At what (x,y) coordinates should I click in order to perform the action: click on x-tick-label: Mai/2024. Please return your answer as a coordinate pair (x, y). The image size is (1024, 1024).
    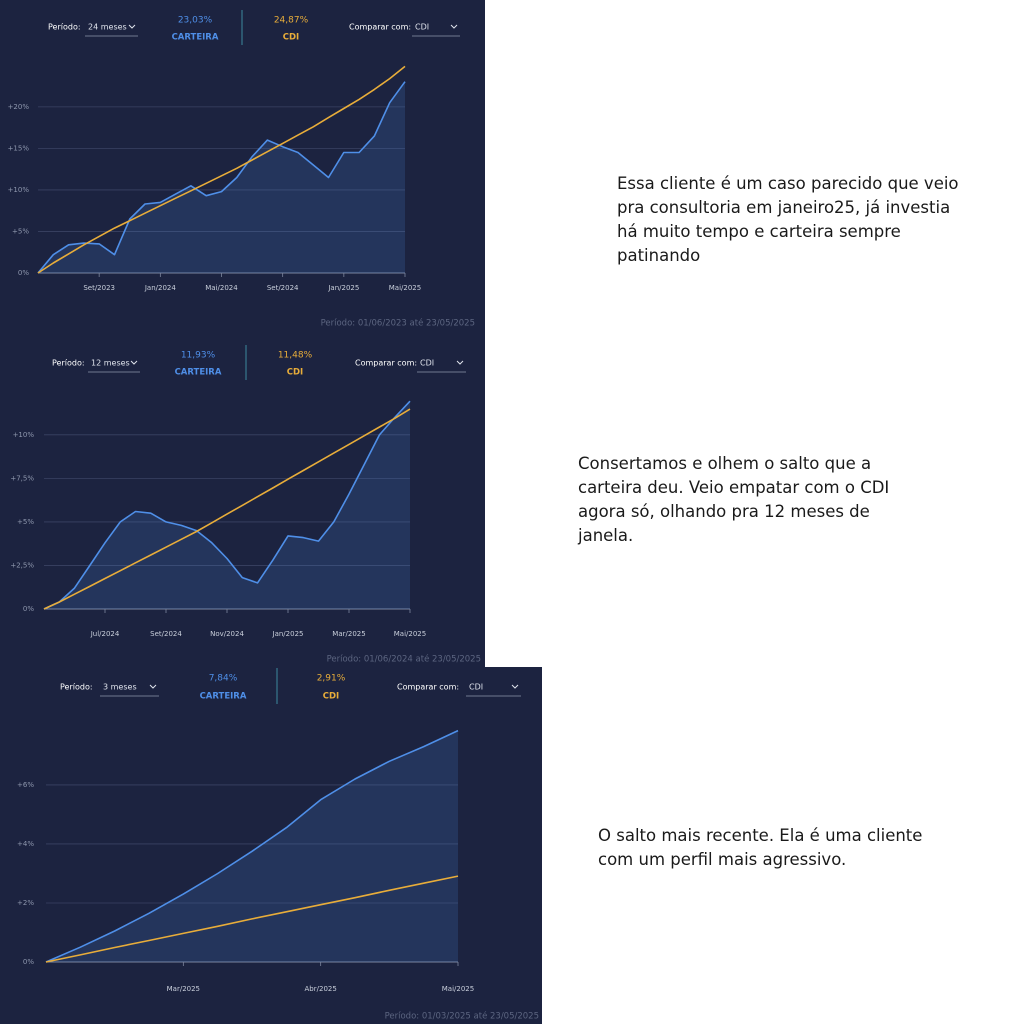
    Looking at the image, I should click on (221, 288).